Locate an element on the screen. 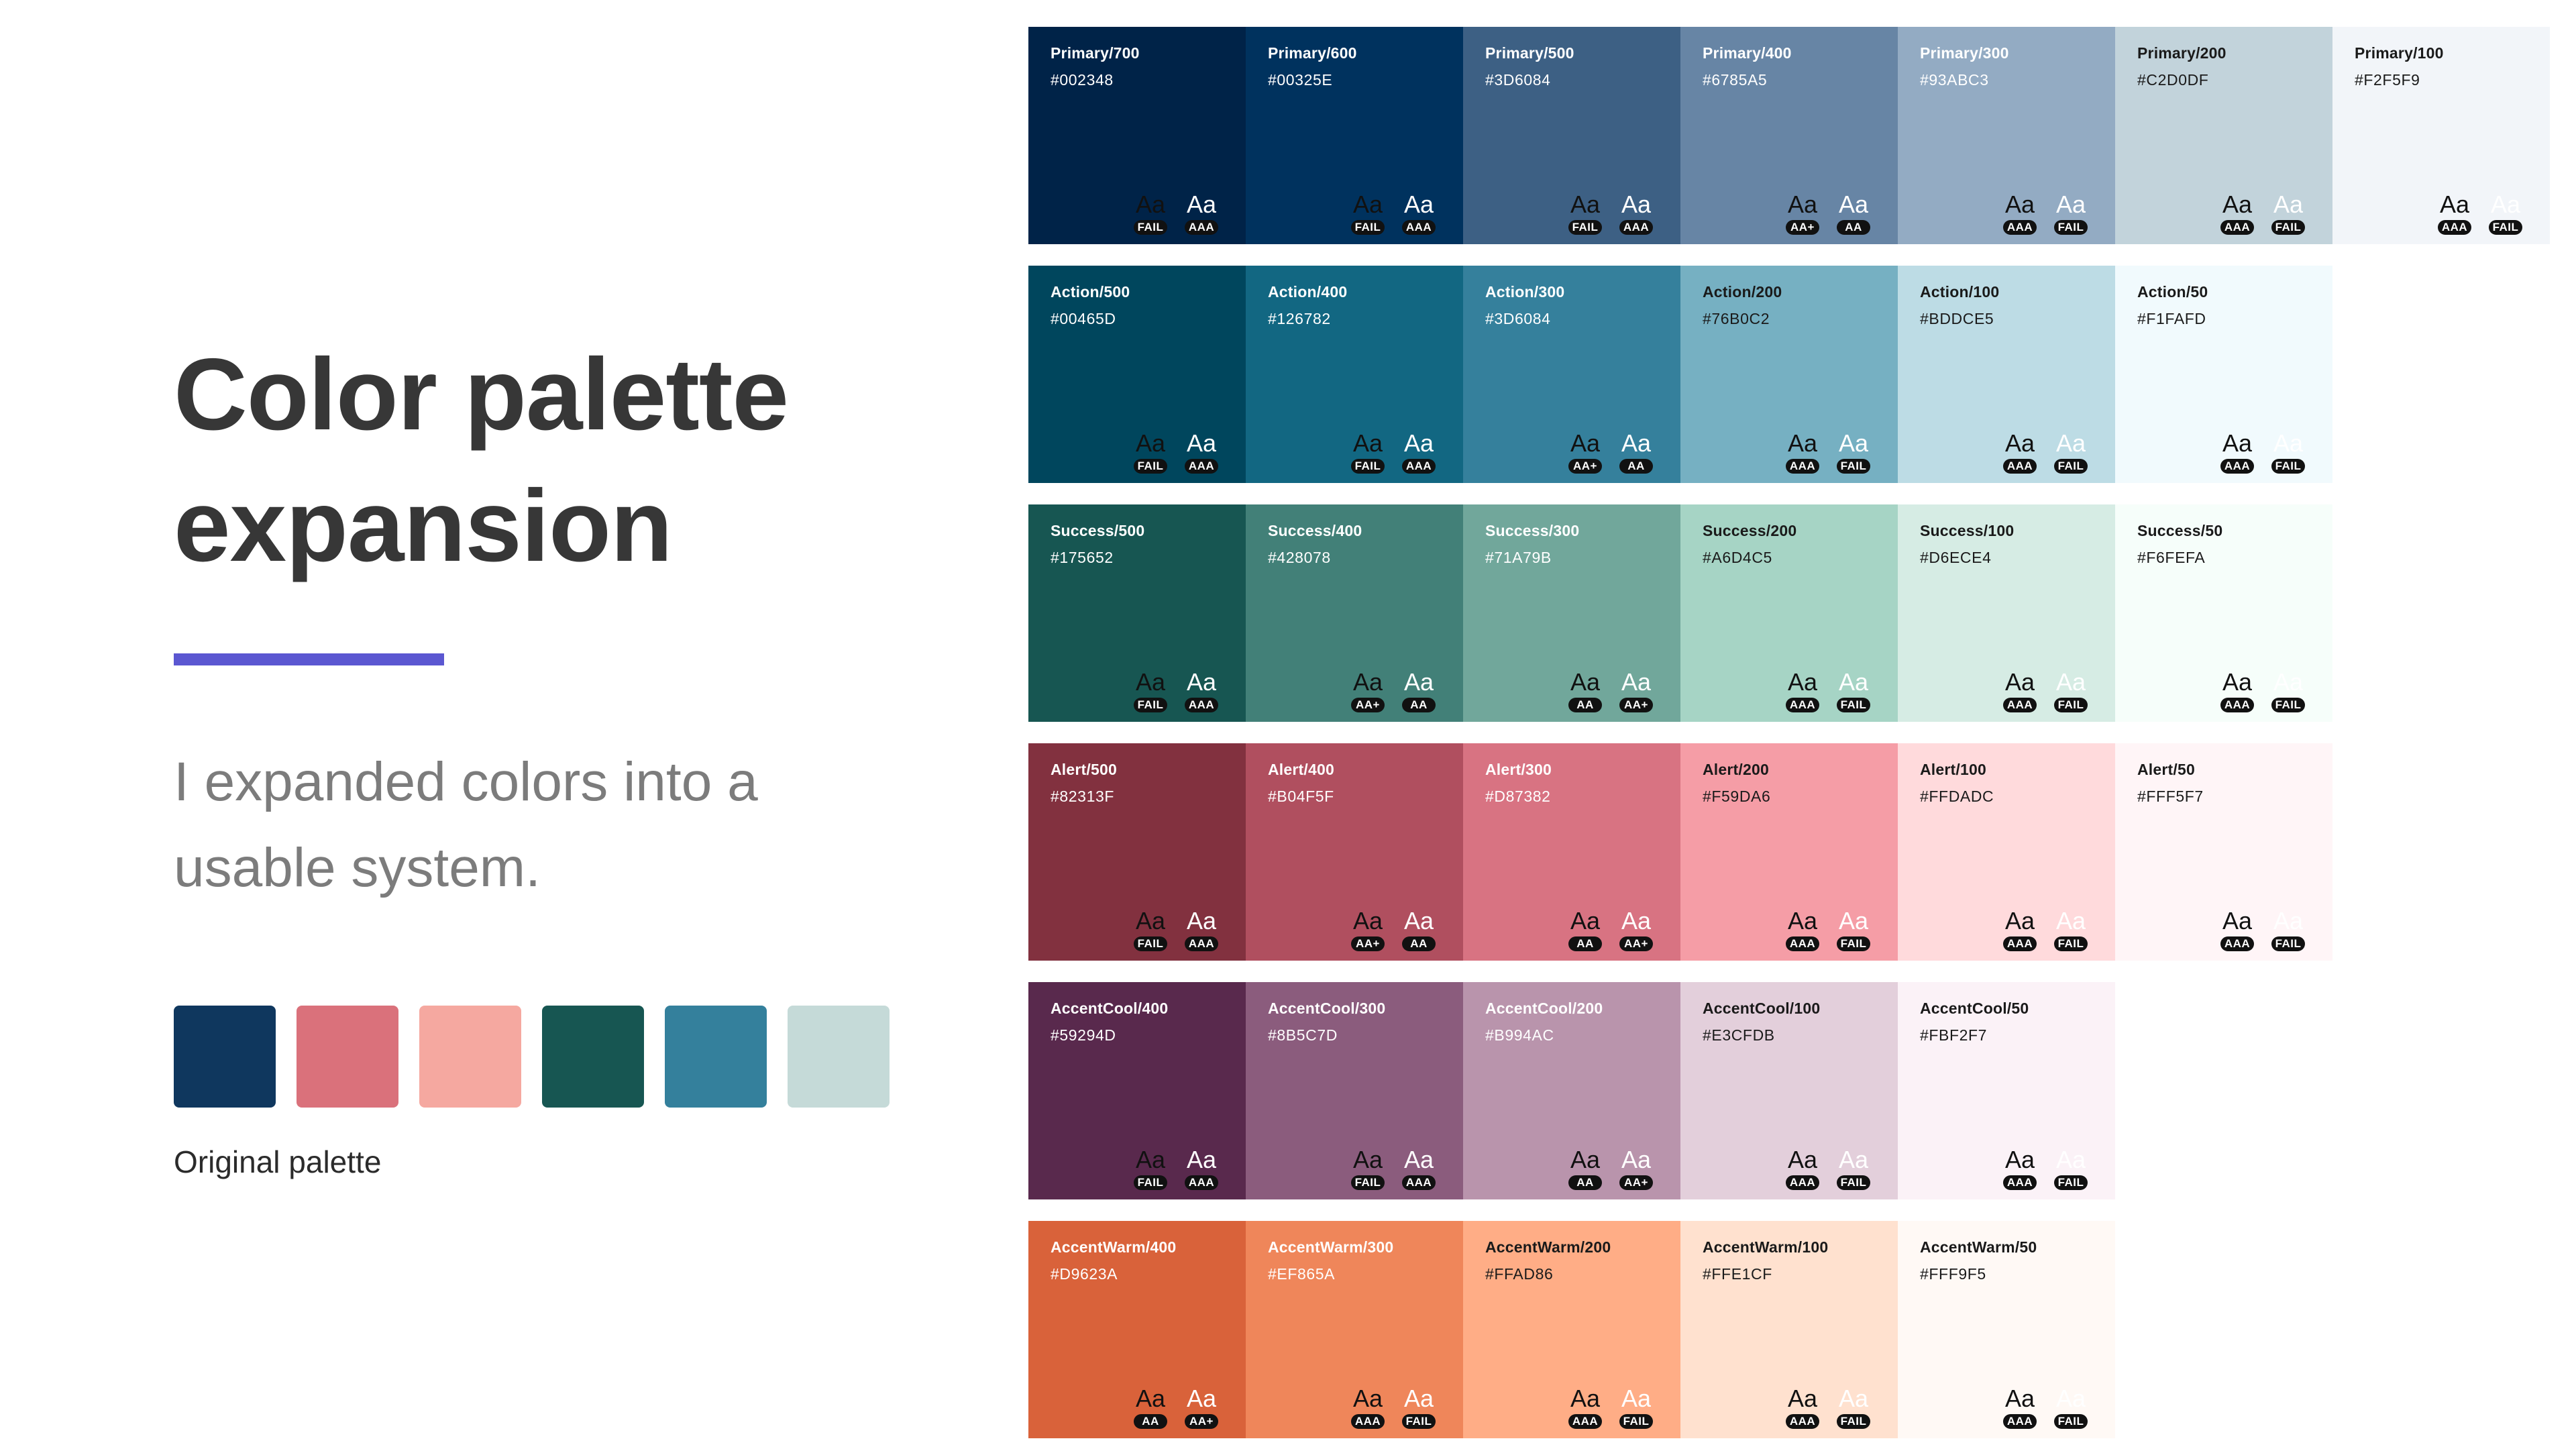 The height and width of the screenshot is (1449, 2576). swatch-name: AccentCool/400 is located at coordinates (1110, 1008).